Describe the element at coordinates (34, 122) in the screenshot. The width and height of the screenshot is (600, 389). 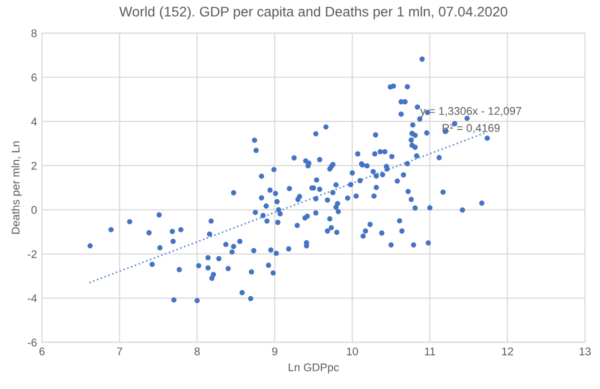
I see `y-tick-label: 4` at that location.